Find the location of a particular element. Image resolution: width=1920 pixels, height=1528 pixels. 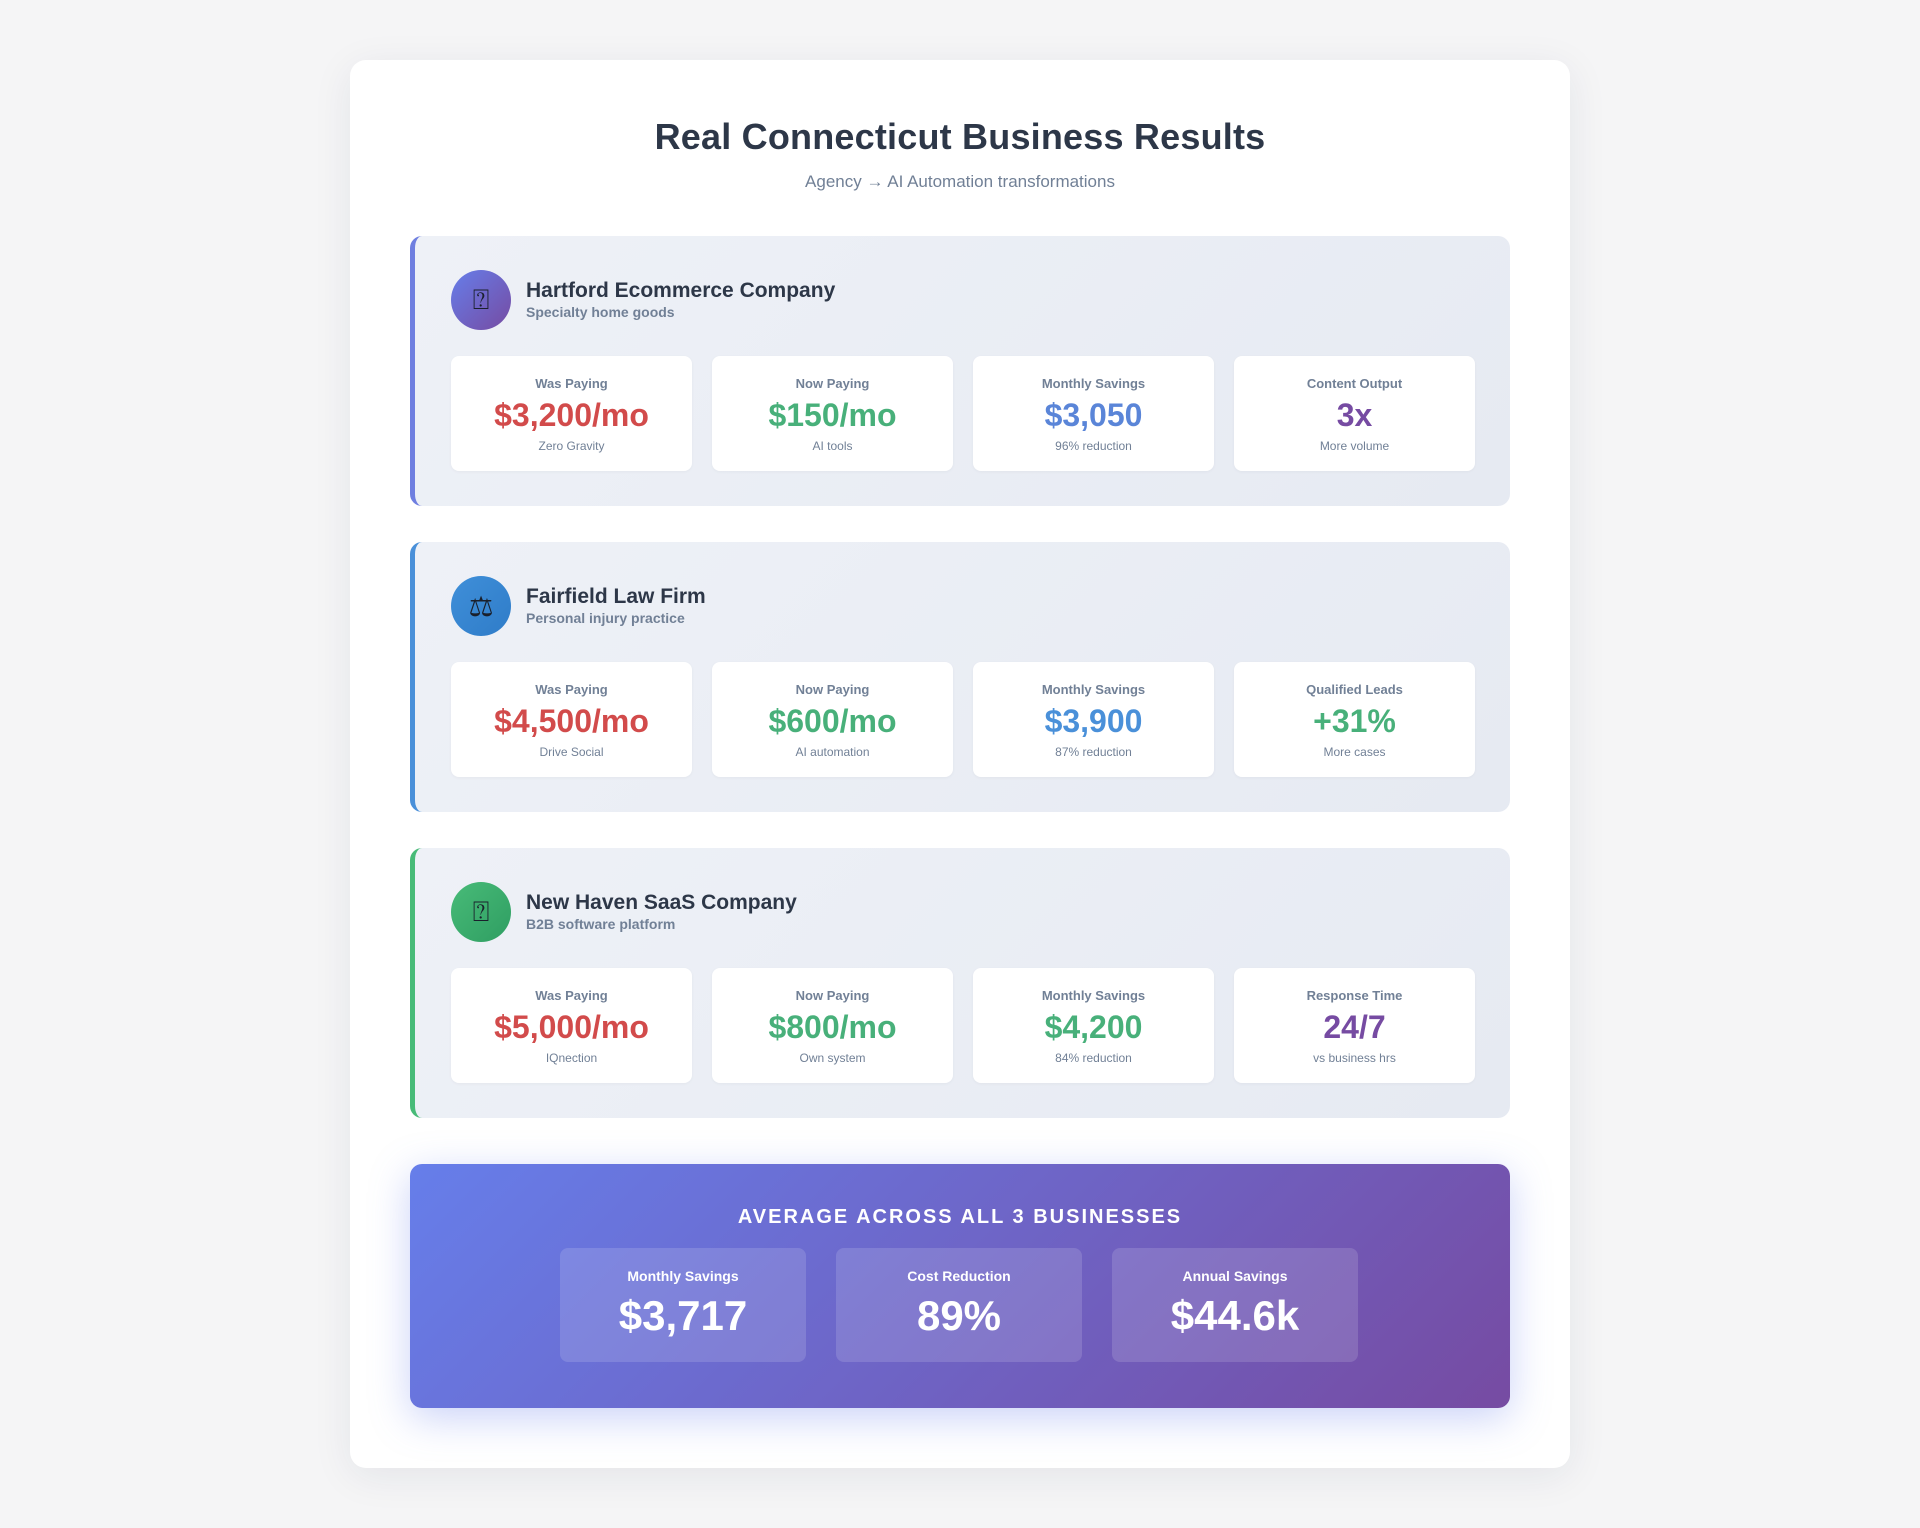

metric-now-paying: Now Paying $800/mo Own system is located at coordinates (832, 1025).